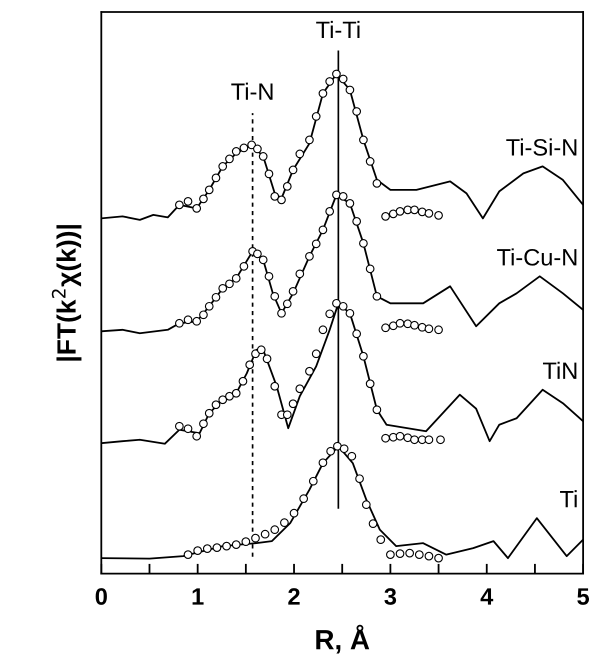 The height and width of the screenshot is (667, 589). What do you see at coordinates (101, 596) in the screenshot?
I see `x-tick-label: 0` at bounding box center [101, 596].